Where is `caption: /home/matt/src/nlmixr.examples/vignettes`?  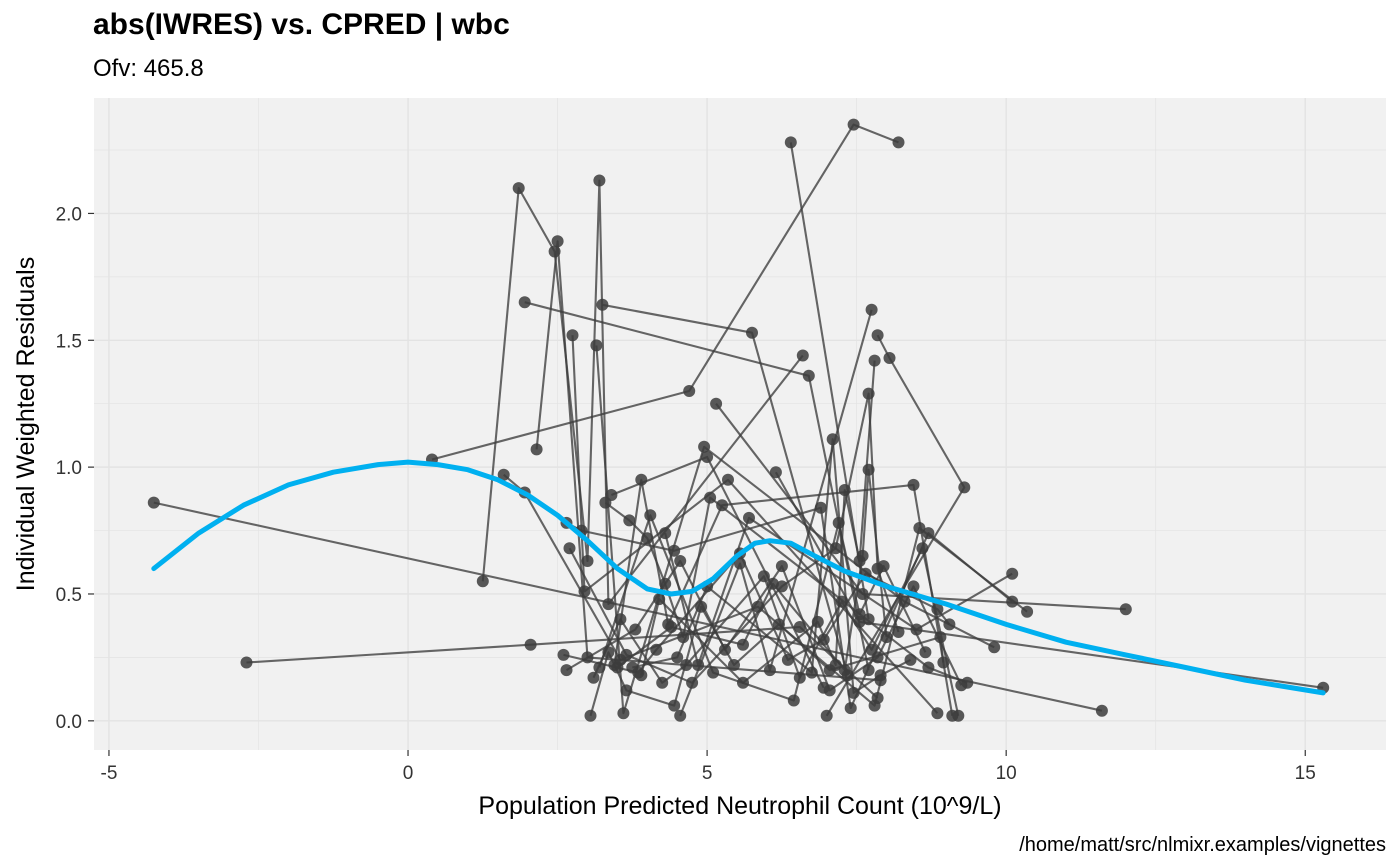 caption: /home/matt/src/nlmixr.examples/vignettes is located at coordinates (1202, 845).